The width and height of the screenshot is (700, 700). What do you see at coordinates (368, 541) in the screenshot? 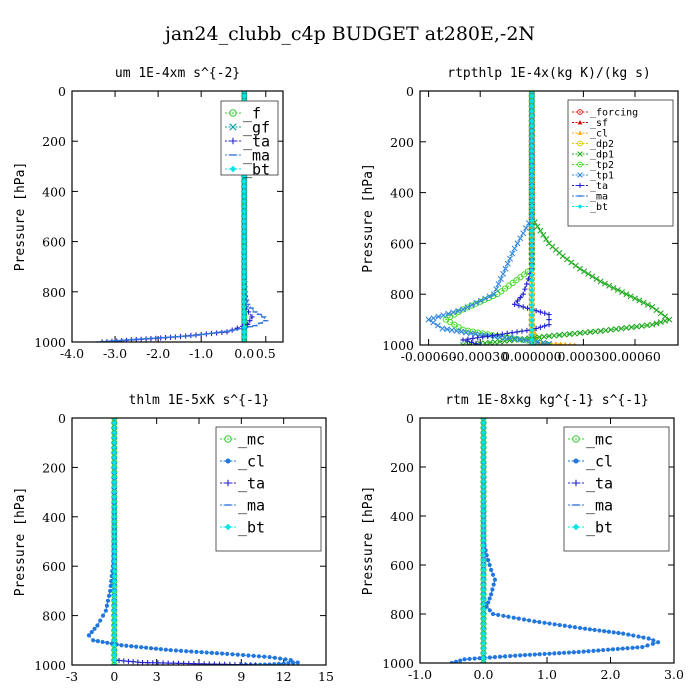
I see `y-axis-label: Pressure [hPa]` at bounding box center [368, 541].